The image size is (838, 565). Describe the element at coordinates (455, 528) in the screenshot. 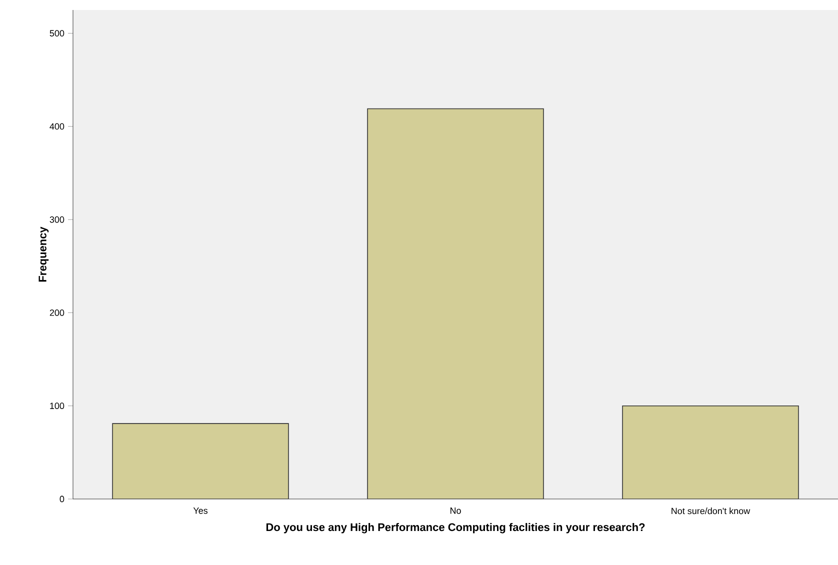

I see `x-axis-title: Do you use any High Performance Computing faclities in your research?` at that location.